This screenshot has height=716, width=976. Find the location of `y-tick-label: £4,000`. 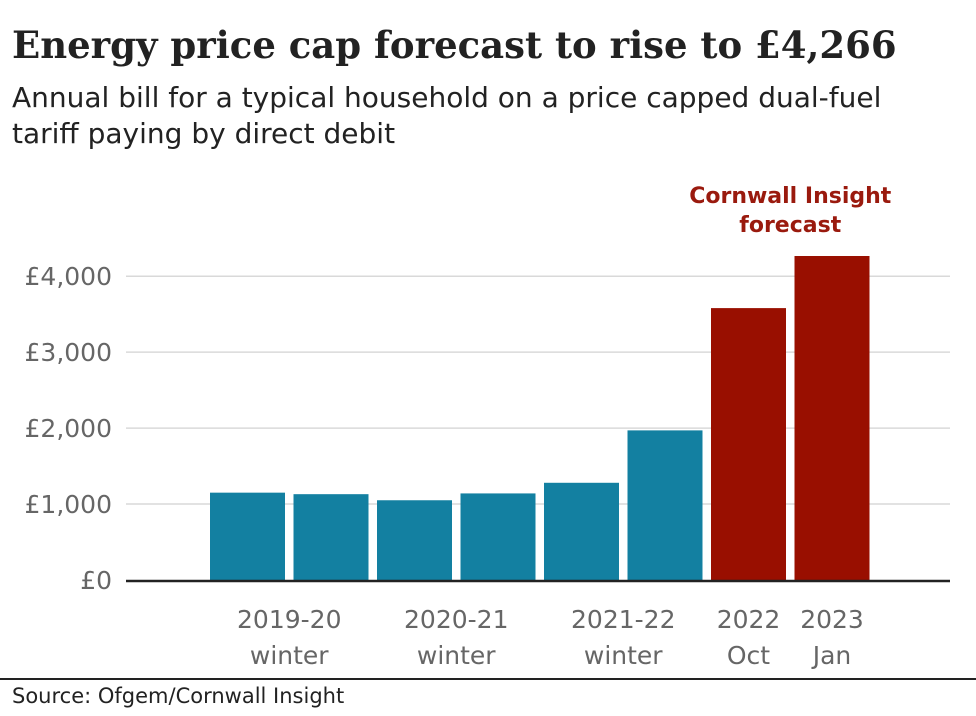

y-tick-label: £4,000 is located at coordinates (68, 276).